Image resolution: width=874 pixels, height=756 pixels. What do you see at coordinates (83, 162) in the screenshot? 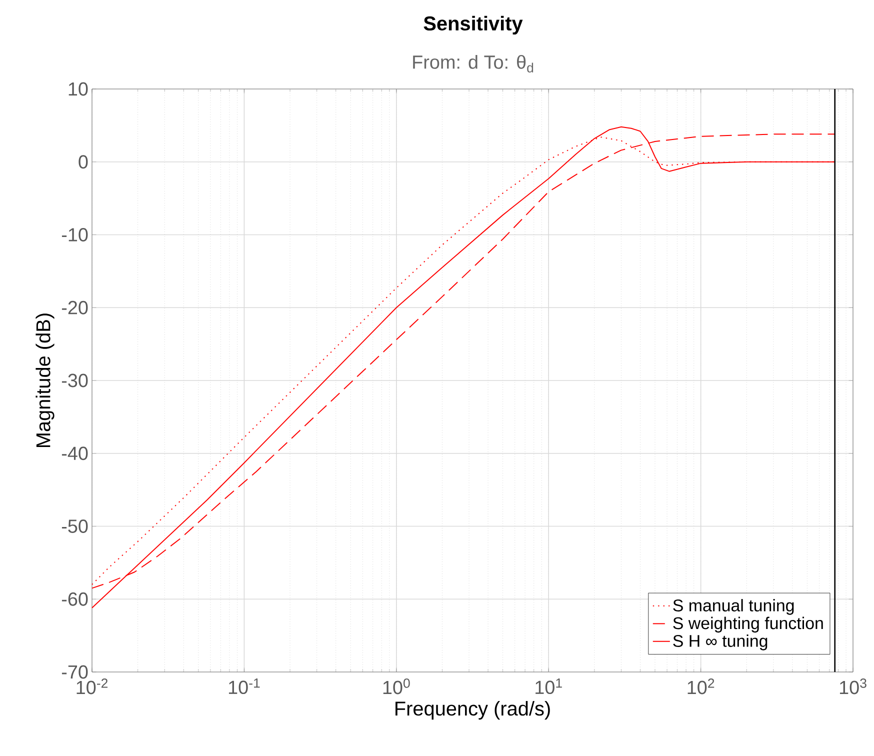
I see `y-tick-label: 0` at bounding box center [83, 162].